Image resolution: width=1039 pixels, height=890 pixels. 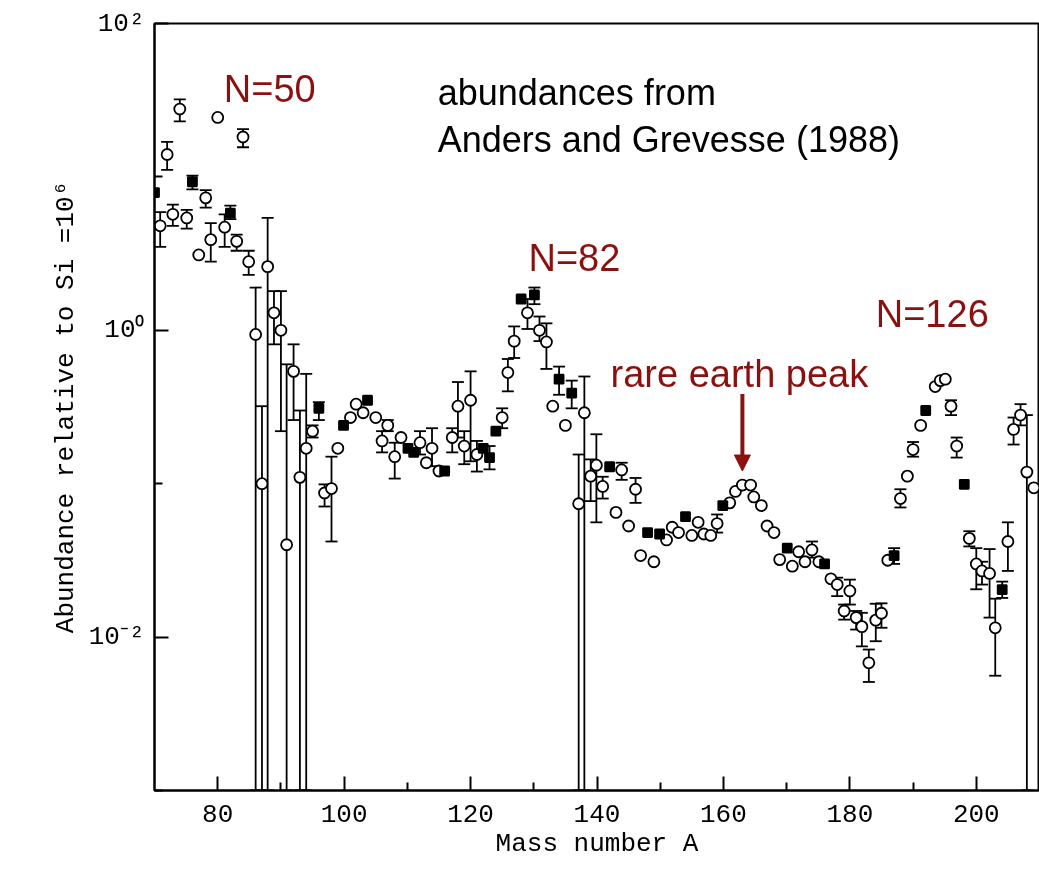 What do you see at coordinates (574, 257) in the screenshot?
I see `annotation: N=82` at bounding box center [574, 257].